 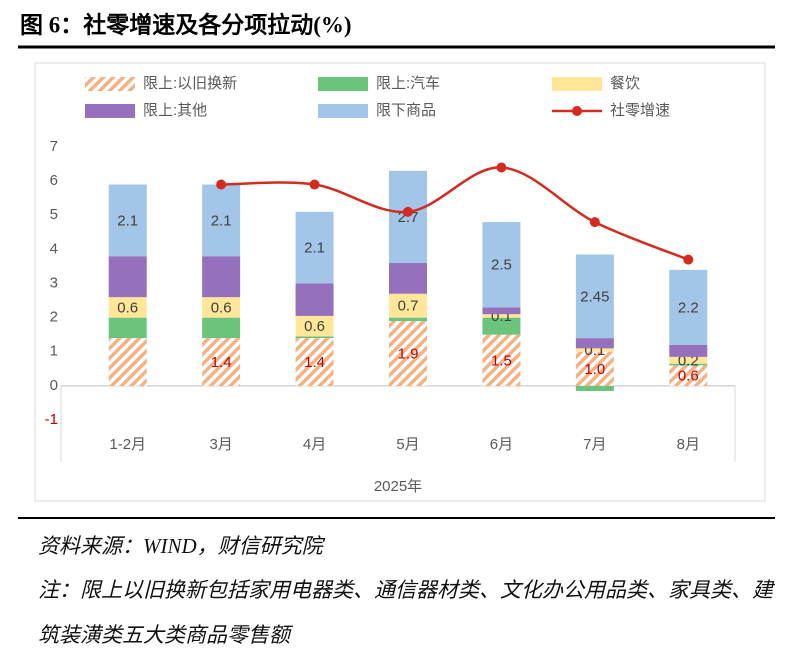 What do you see at coordinates (406, 110) in the screenshot?
I see `legend-label: 限下商品` at bounding box center [406, 110].